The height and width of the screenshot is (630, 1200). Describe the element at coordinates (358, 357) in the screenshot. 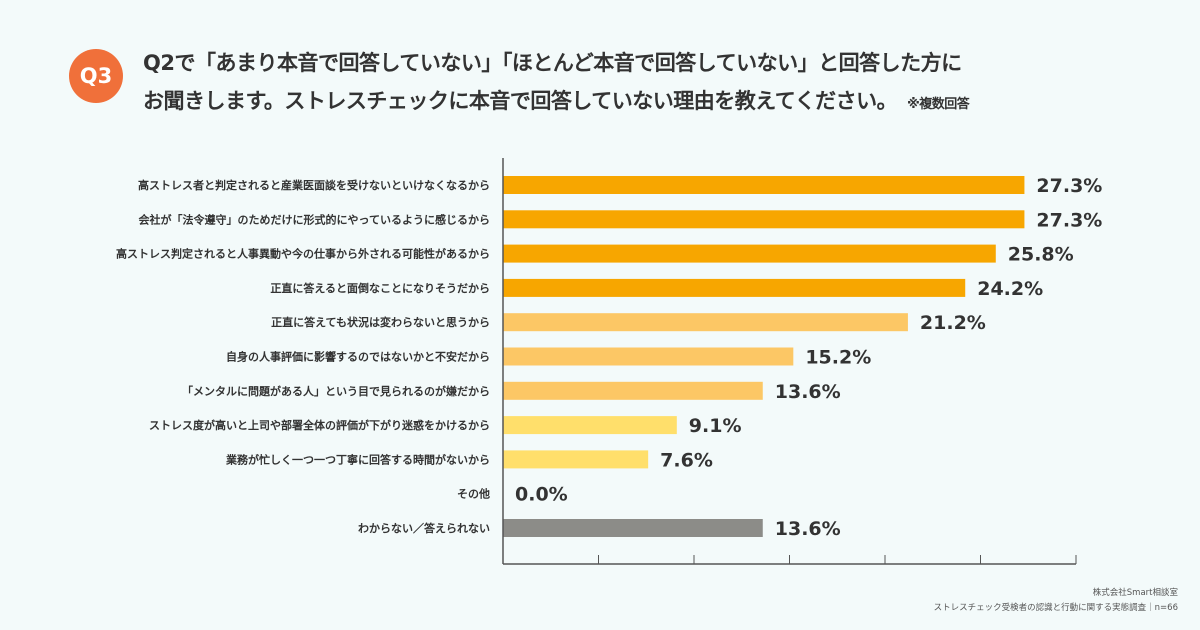

I see `category-label: 自身の人事評価に影響するのではないかと不安だから` at that location.